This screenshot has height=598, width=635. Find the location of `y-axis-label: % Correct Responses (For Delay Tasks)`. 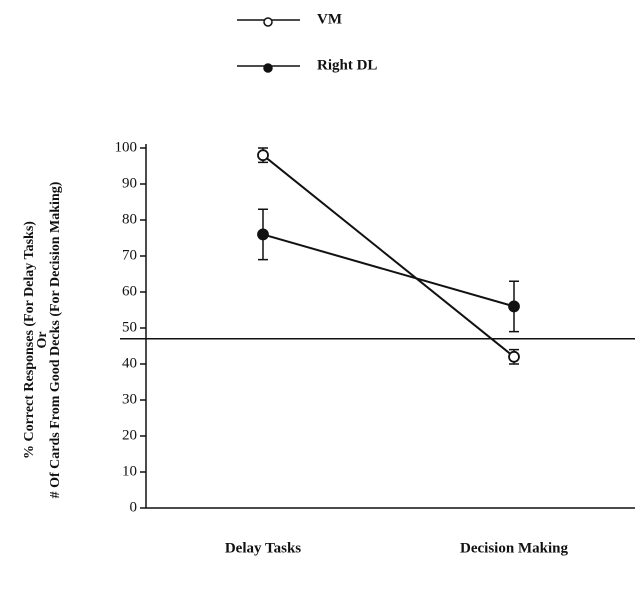

y-axis-label: % Correct Responses (For Delay Tasks) is located at coordinates (29, 340).